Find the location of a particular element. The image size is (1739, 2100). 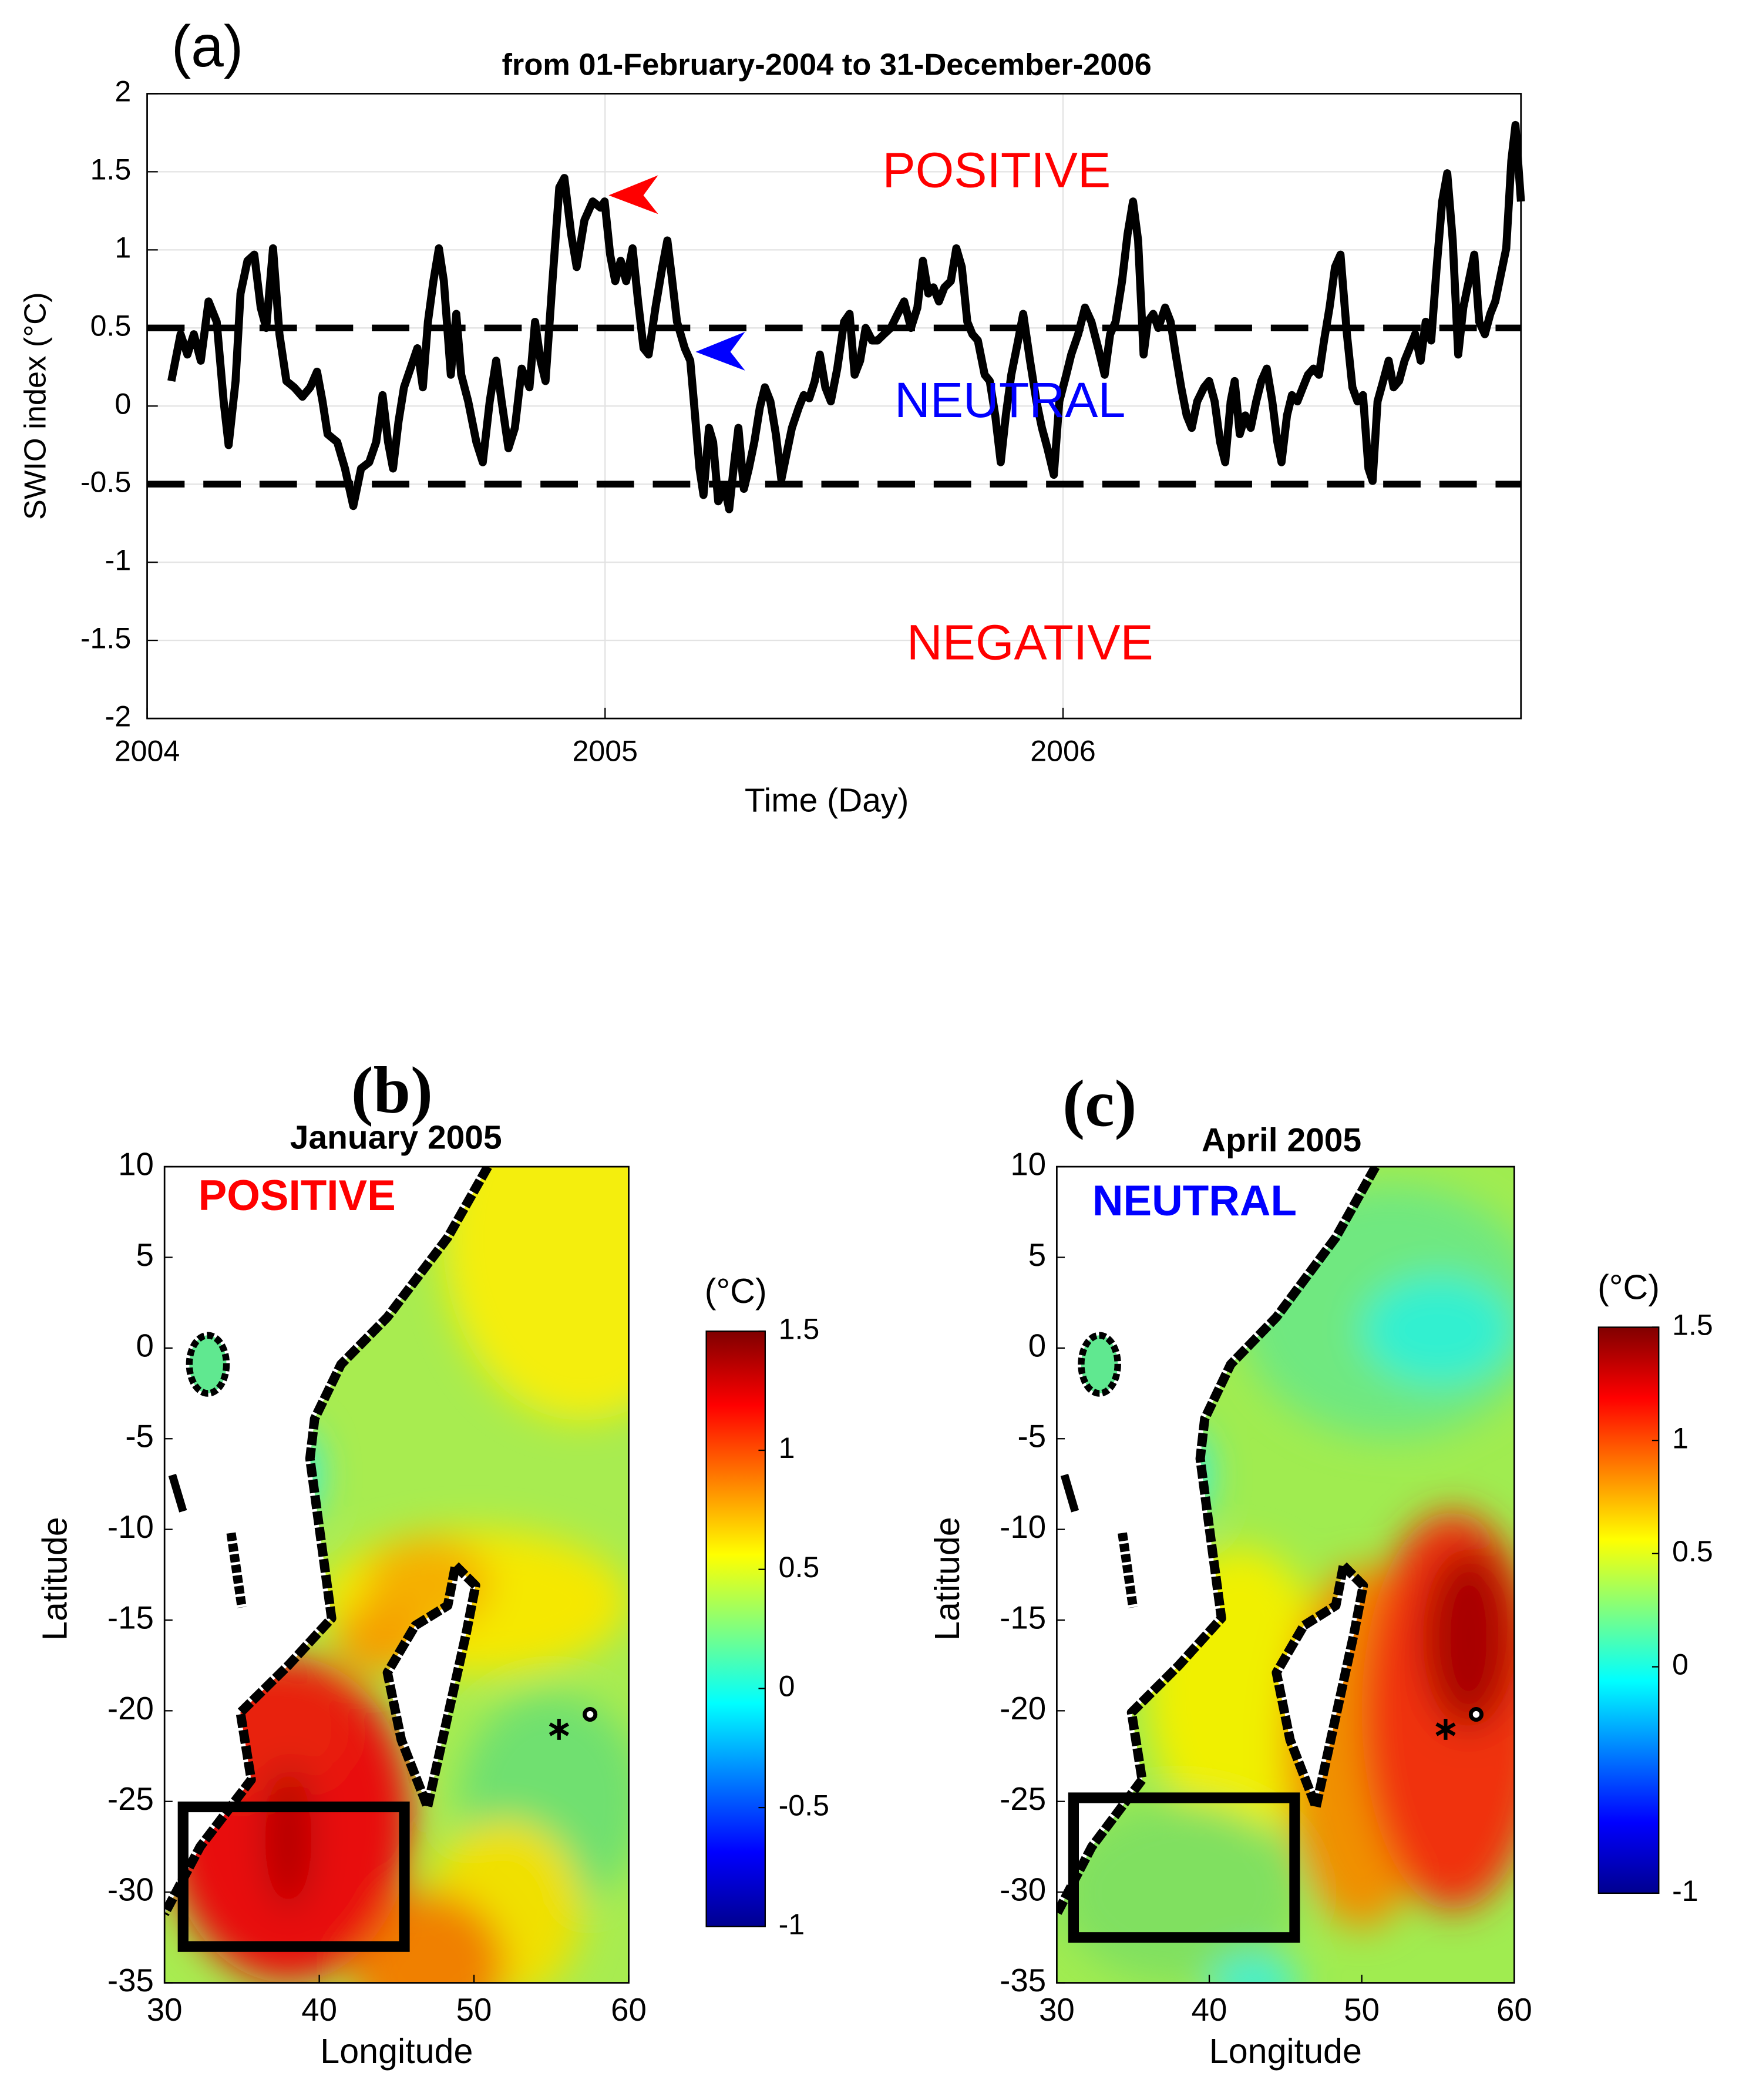

y-tick-label: 1.5 is located at coordinates (111, 169).